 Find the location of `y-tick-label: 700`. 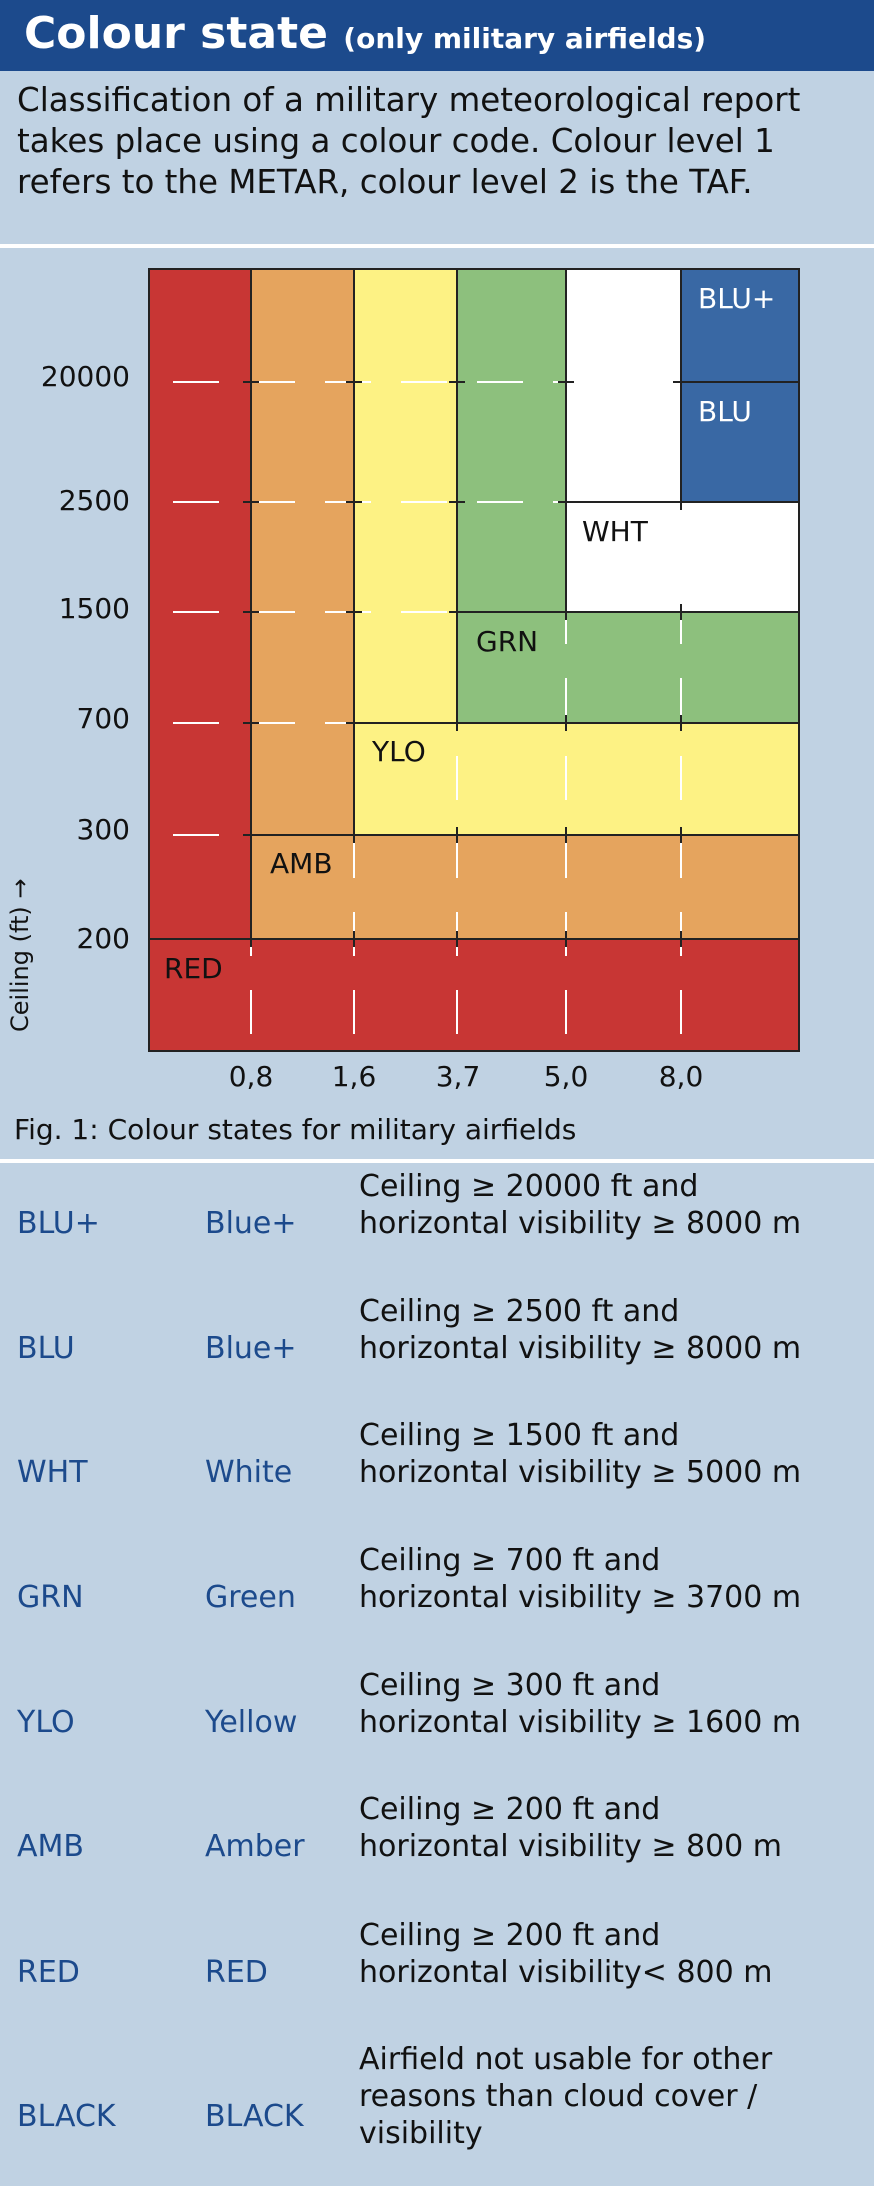

y-tick-label: 700 is located at coordinates (103, 718).